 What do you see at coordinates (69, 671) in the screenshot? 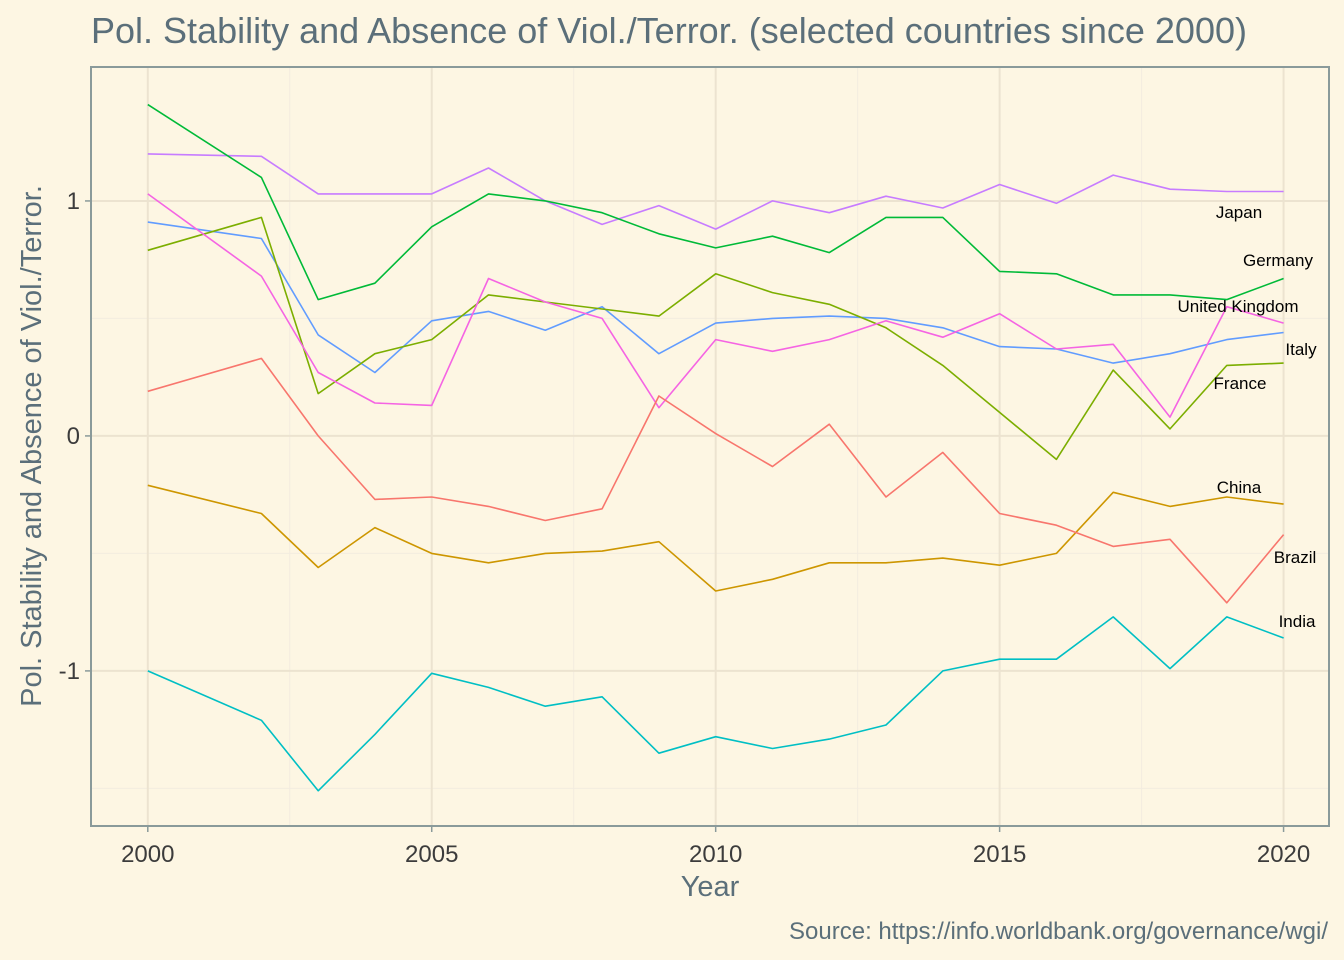
I see `y-tick-label: -1` at bounding box center [69, 671].